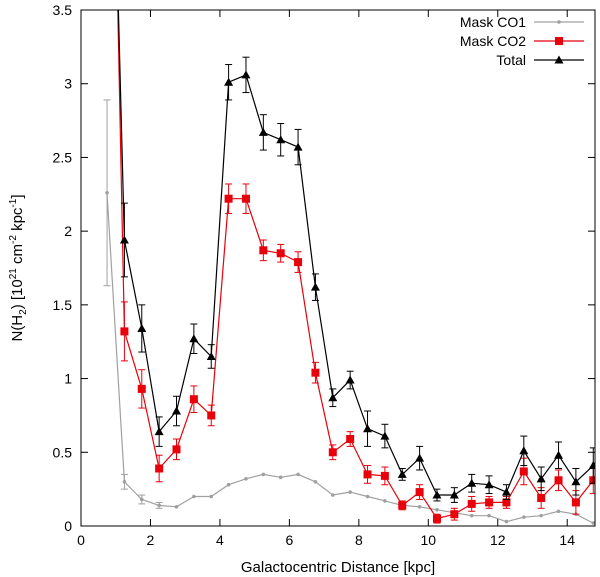 The height and width of the screenshot is (577, 600). Describe the element at coordinates (68, 84) in the screenshot. I see `y-tick-label: 3` at that location.